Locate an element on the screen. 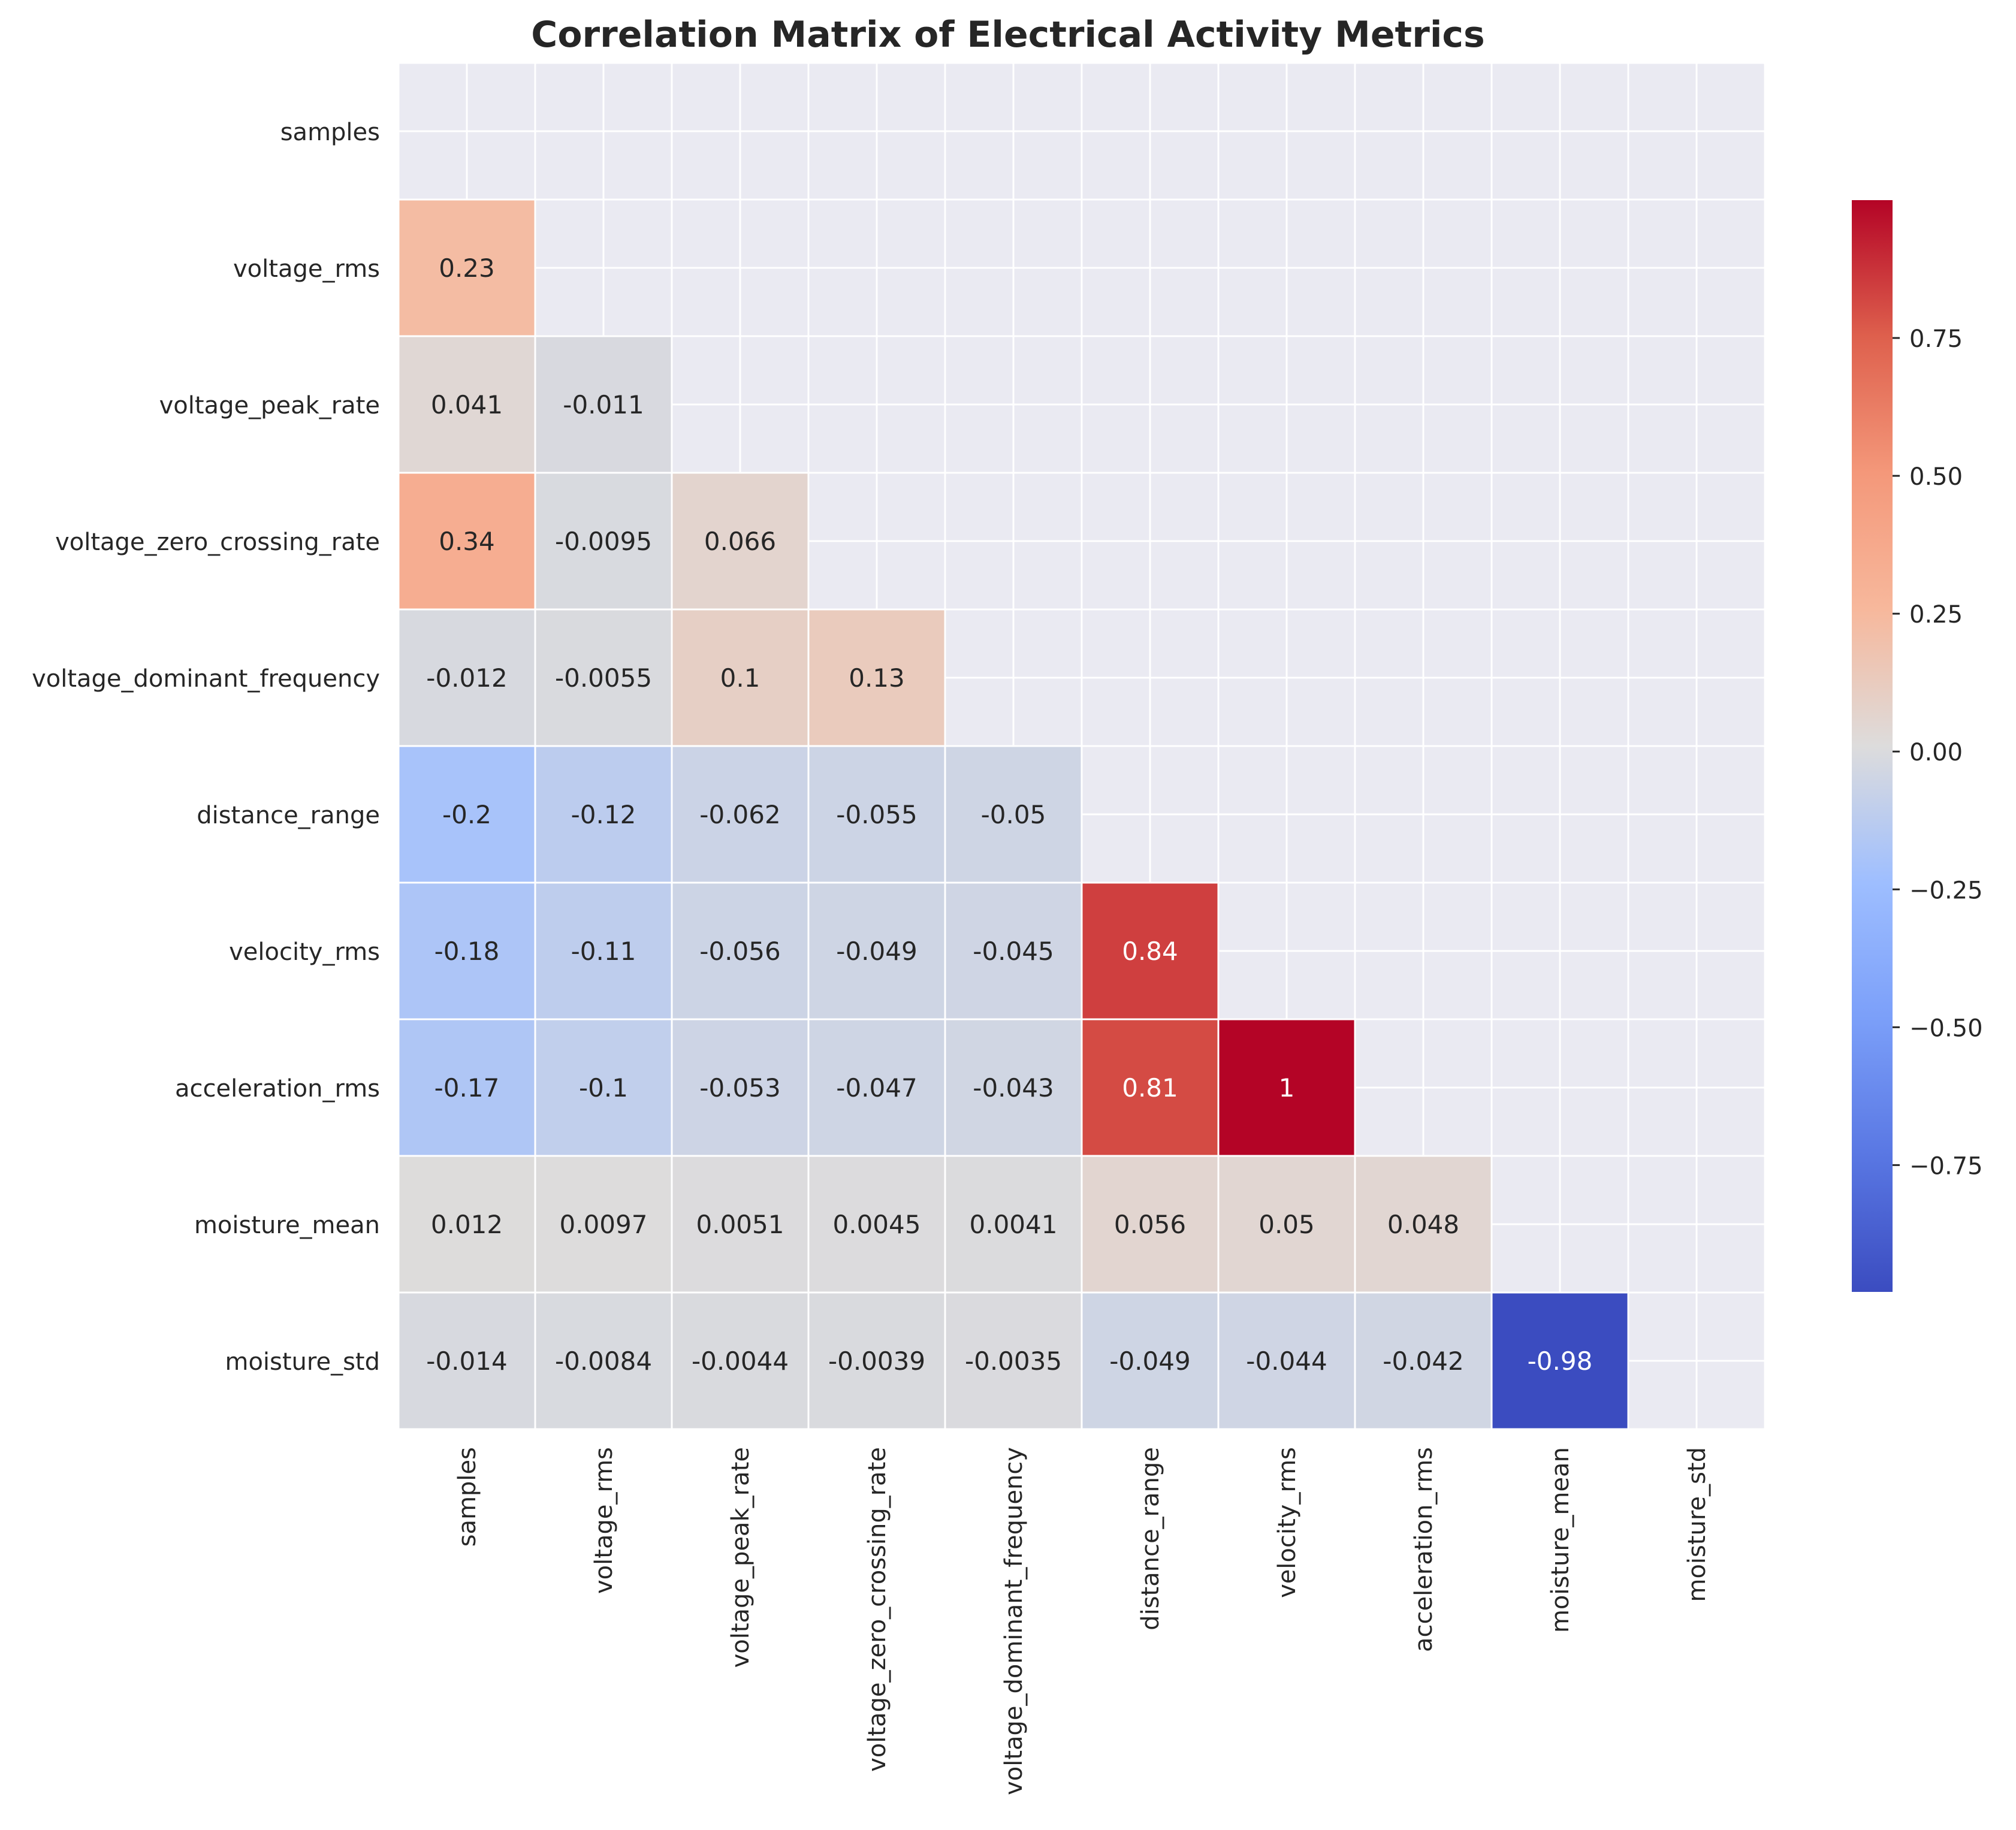 Image resolution: width=2016 pixels, height=1830 pixels. cell-value-label: 0.0045 is located at coordinates (877, 1224).